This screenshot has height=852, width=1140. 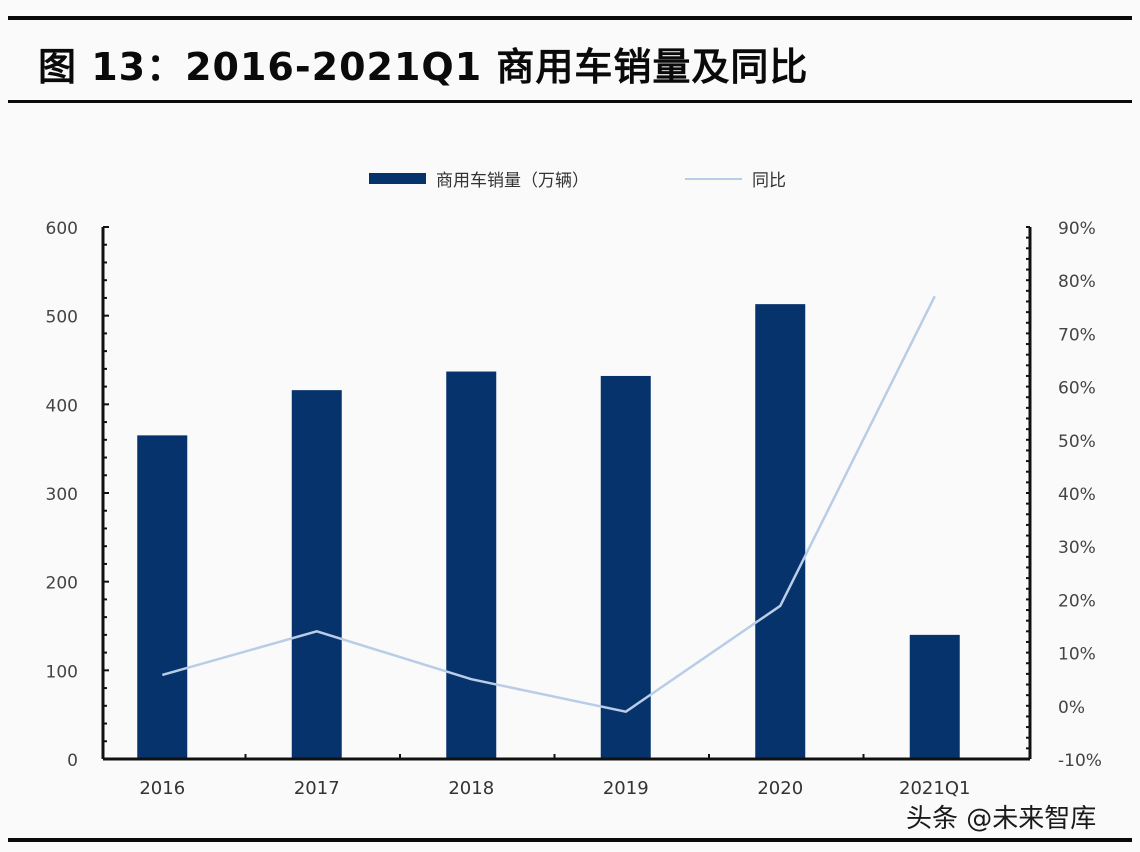 What do you see at coordinates (1077, 495) in the screenshot?
I see `right-tick-label: 40%` at bounding box center [1077, 495].